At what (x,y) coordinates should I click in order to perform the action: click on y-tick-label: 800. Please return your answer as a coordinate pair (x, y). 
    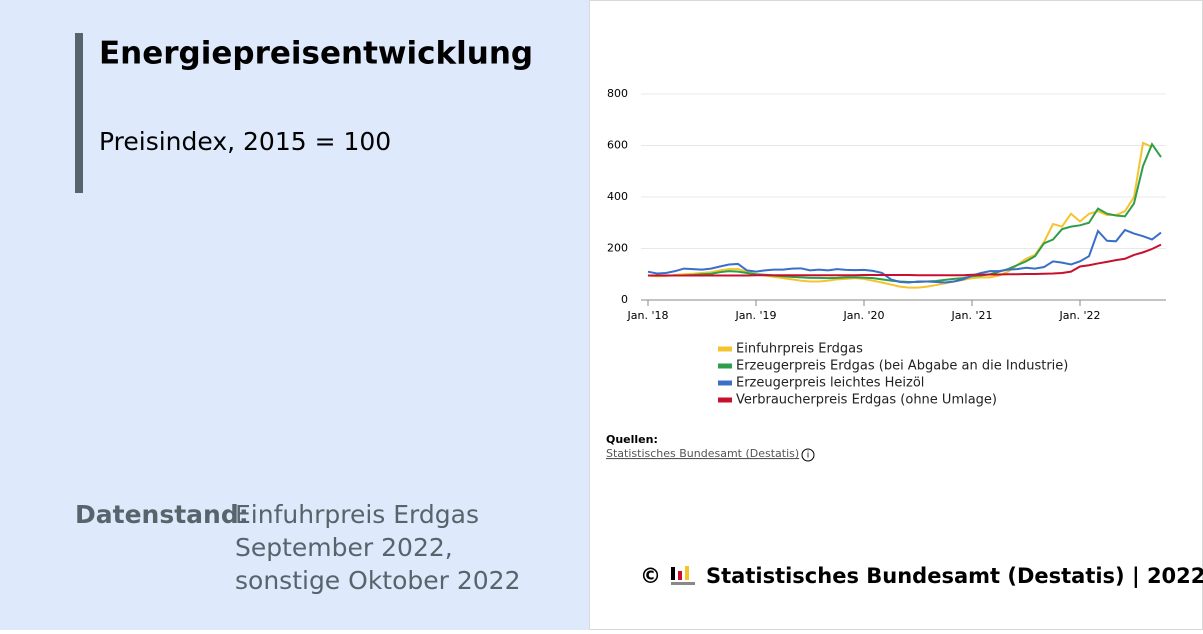
    Looking at the image, I should click on (617, 93).